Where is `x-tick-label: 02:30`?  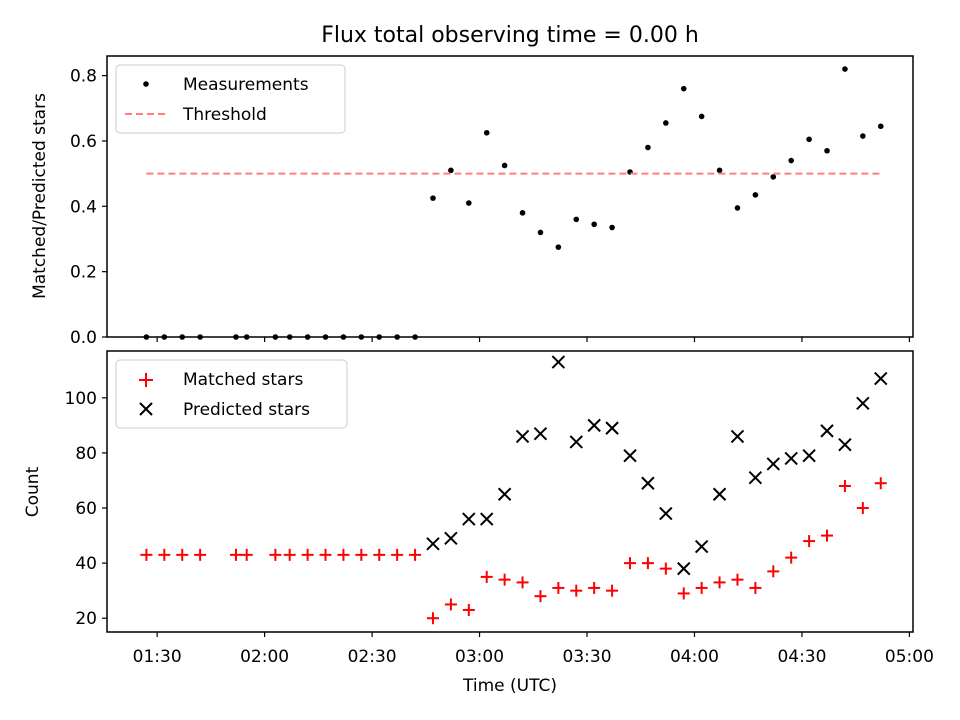 x-tick-label: 02:30 is located at coordinates (372, 657).